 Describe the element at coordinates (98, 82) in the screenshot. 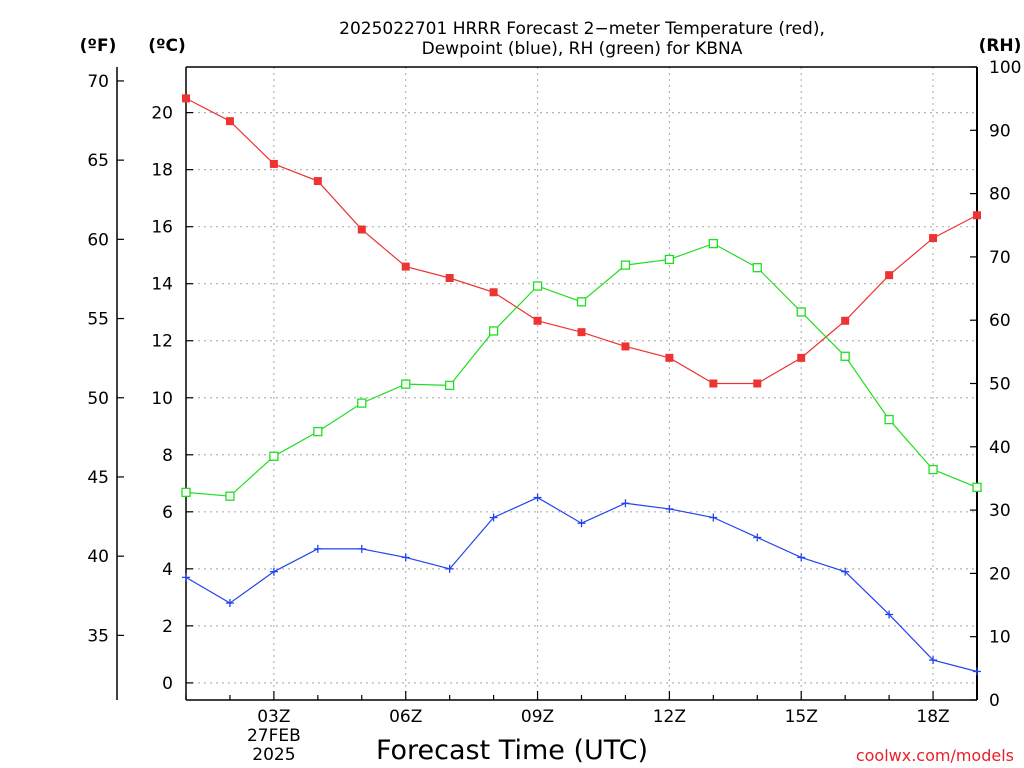

I see `fahrenheit-tick-label: 70` at that location.